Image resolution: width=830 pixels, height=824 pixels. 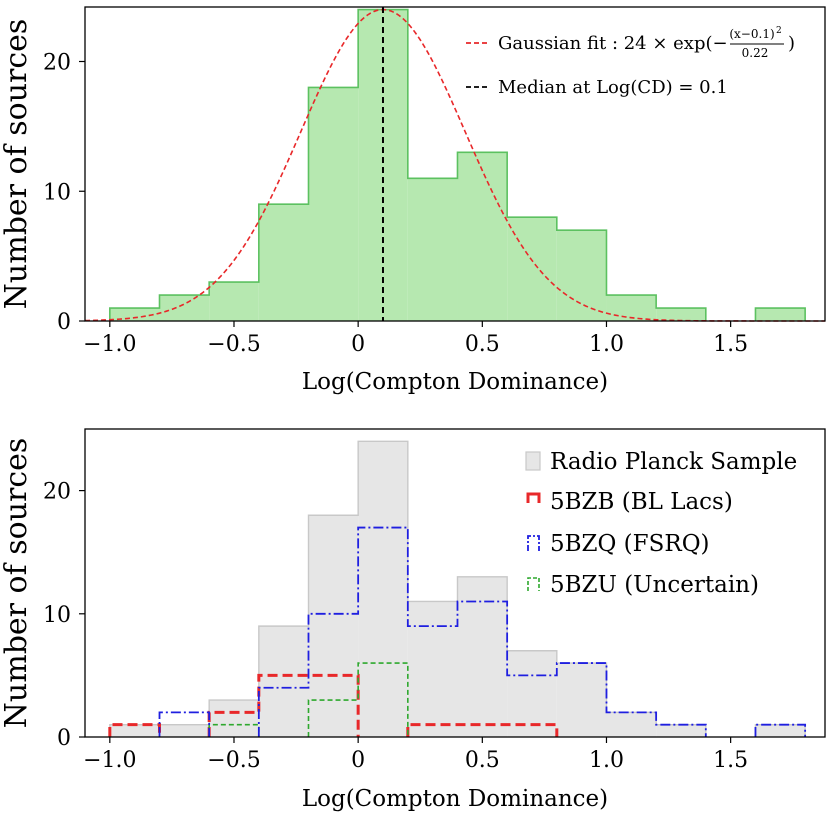 I want to click on legend-bzb-swatch, so click(x=533, y=497).